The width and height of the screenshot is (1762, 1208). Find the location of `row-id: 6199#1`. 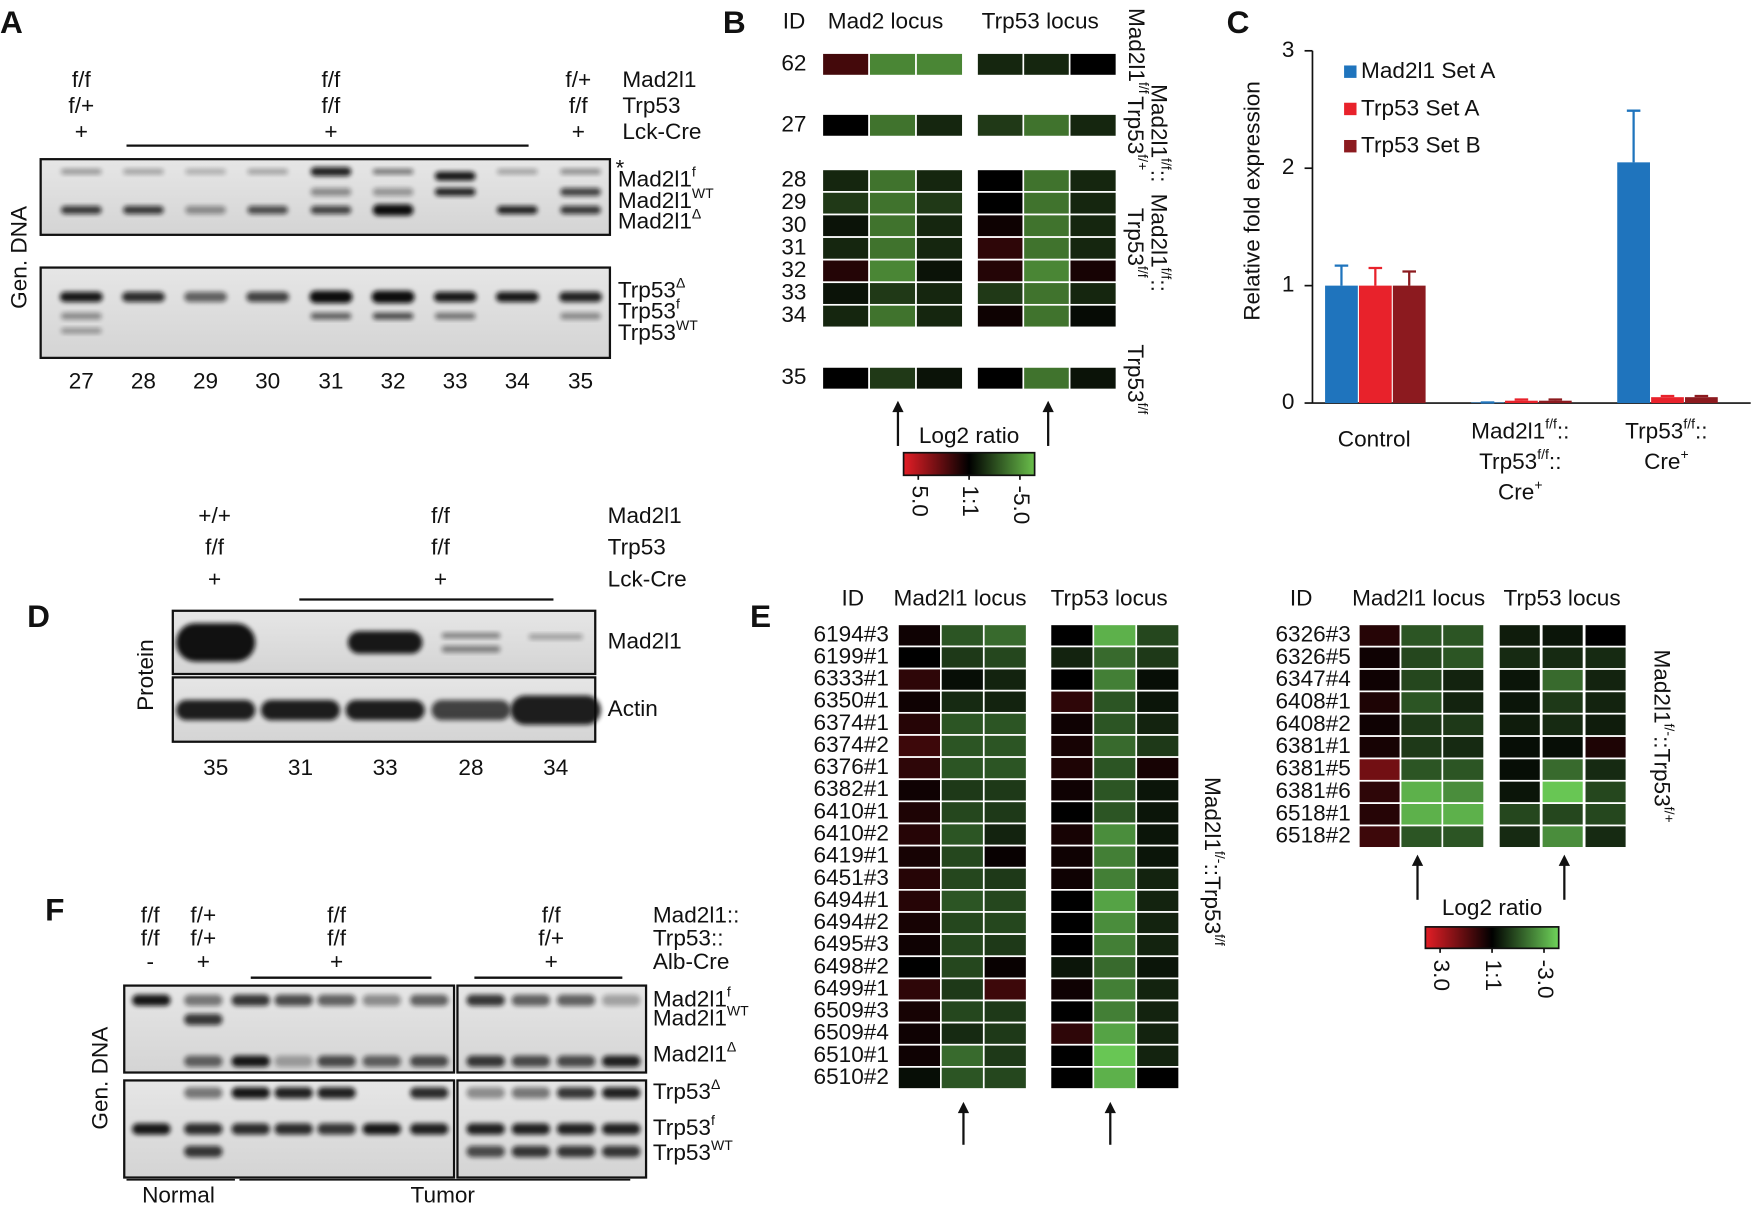

row-id: 6199#1 is located at coordinates (851, 655).